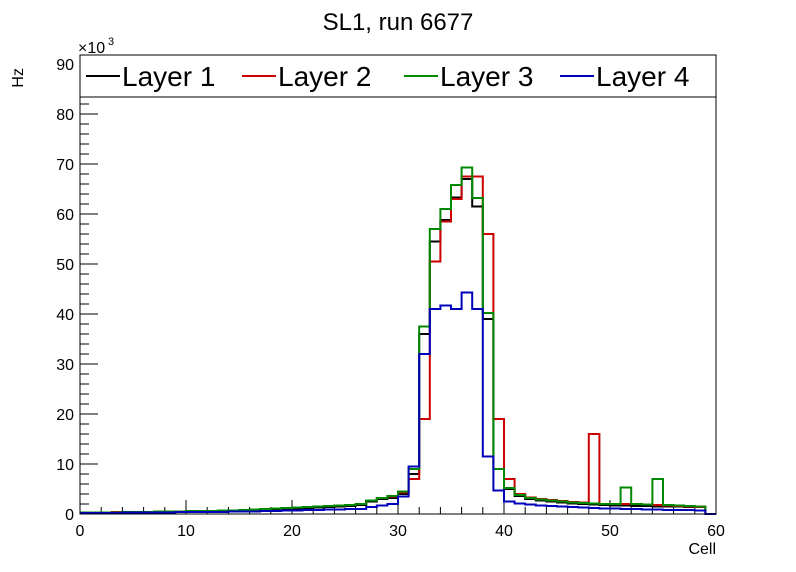 This screenshot has width=796, height=572. Describe the element at coordinates (324, 76) in the screenshot. I see `legend-label-layer-2: Layer 2` at that location.